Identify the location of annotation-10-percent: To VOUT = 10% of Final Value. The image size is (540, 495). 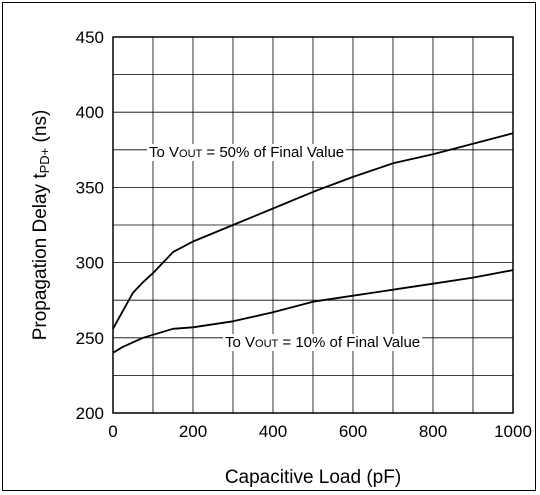
(322, 342).